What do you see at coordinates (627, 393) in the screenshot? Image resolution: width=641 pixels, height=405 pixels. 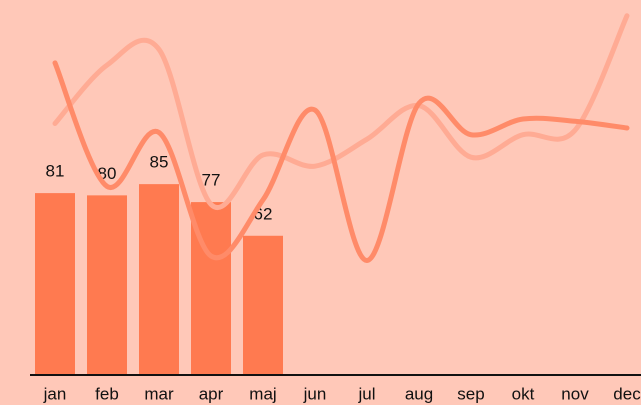 I see `x-tick-label: dec` at bounding box center [627, 393].